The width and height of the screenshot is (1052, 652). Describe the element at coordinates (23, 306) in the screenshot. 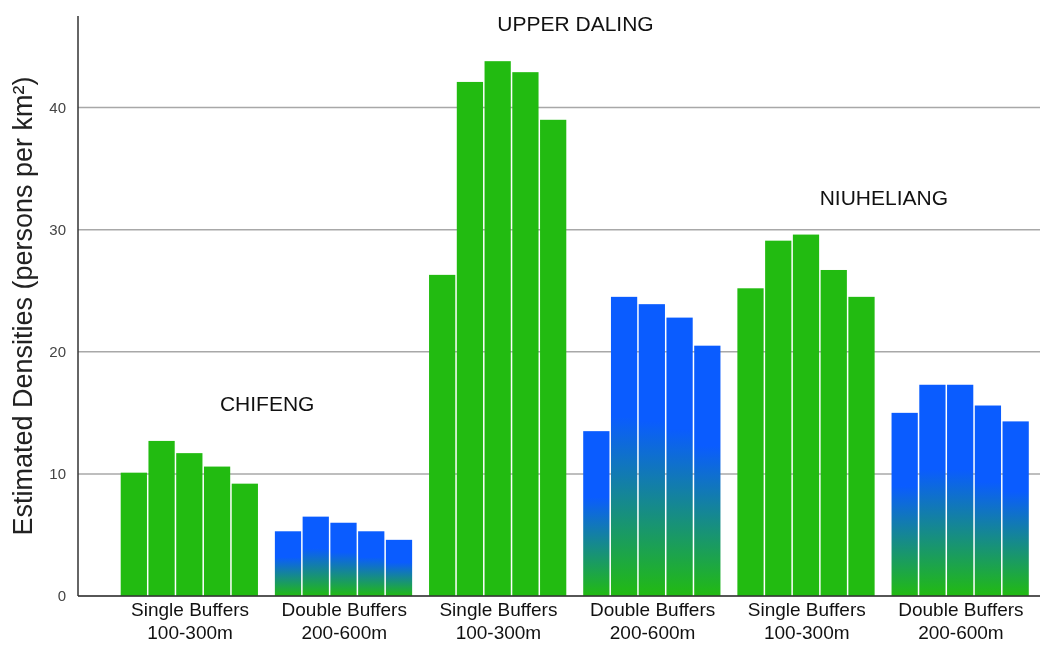

I see `y-axis-title: Estimated Densities (persons per km²)` at that location.